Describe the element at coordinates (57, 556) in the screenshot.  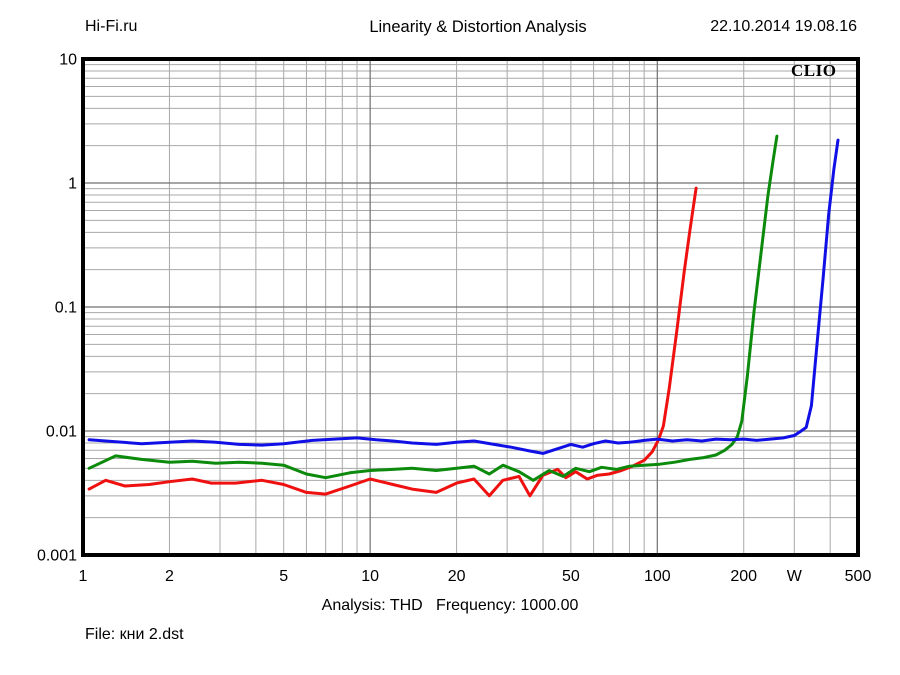
I see `y-tick-label-0.001: 0.001` at that location.